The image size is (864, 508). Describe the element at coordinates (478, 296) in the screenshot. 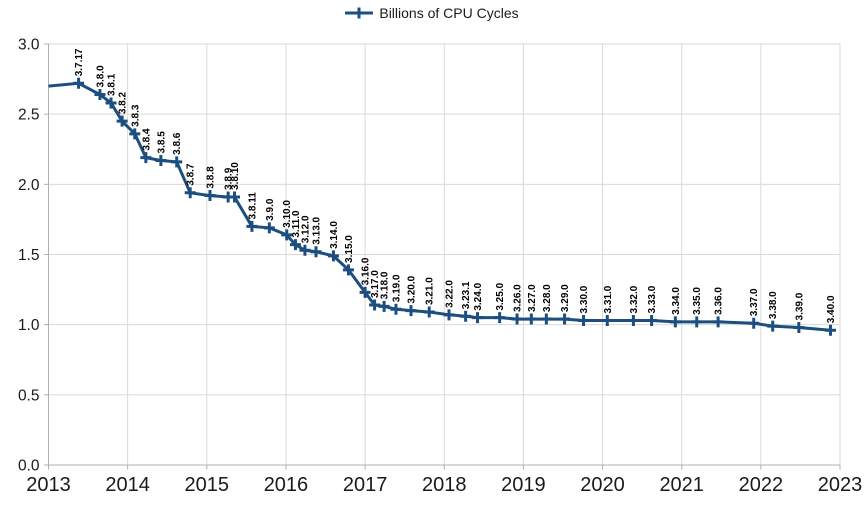

I see `data-point-label: 3.24.0` at that location.